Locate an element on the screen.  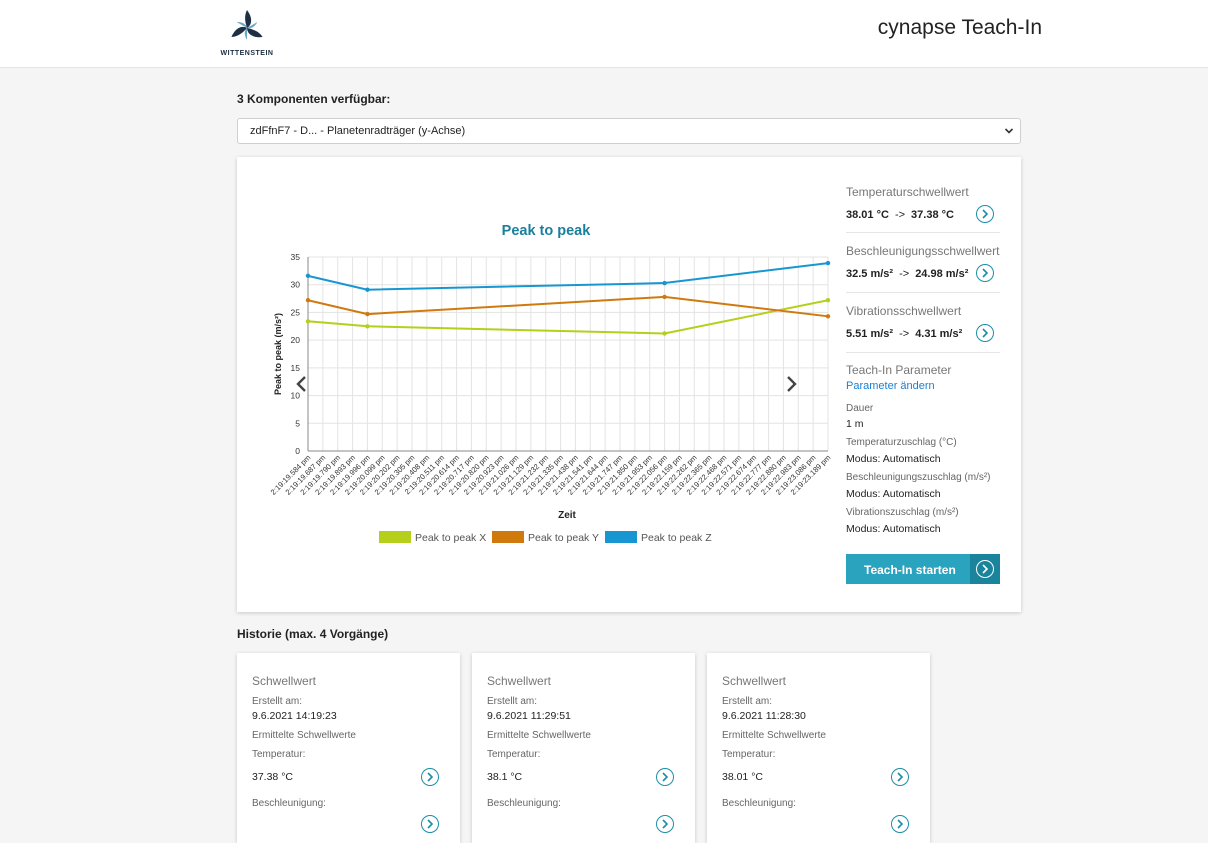
start-teach-in-button: Teach-In starten is located at coordinates (923, 569).